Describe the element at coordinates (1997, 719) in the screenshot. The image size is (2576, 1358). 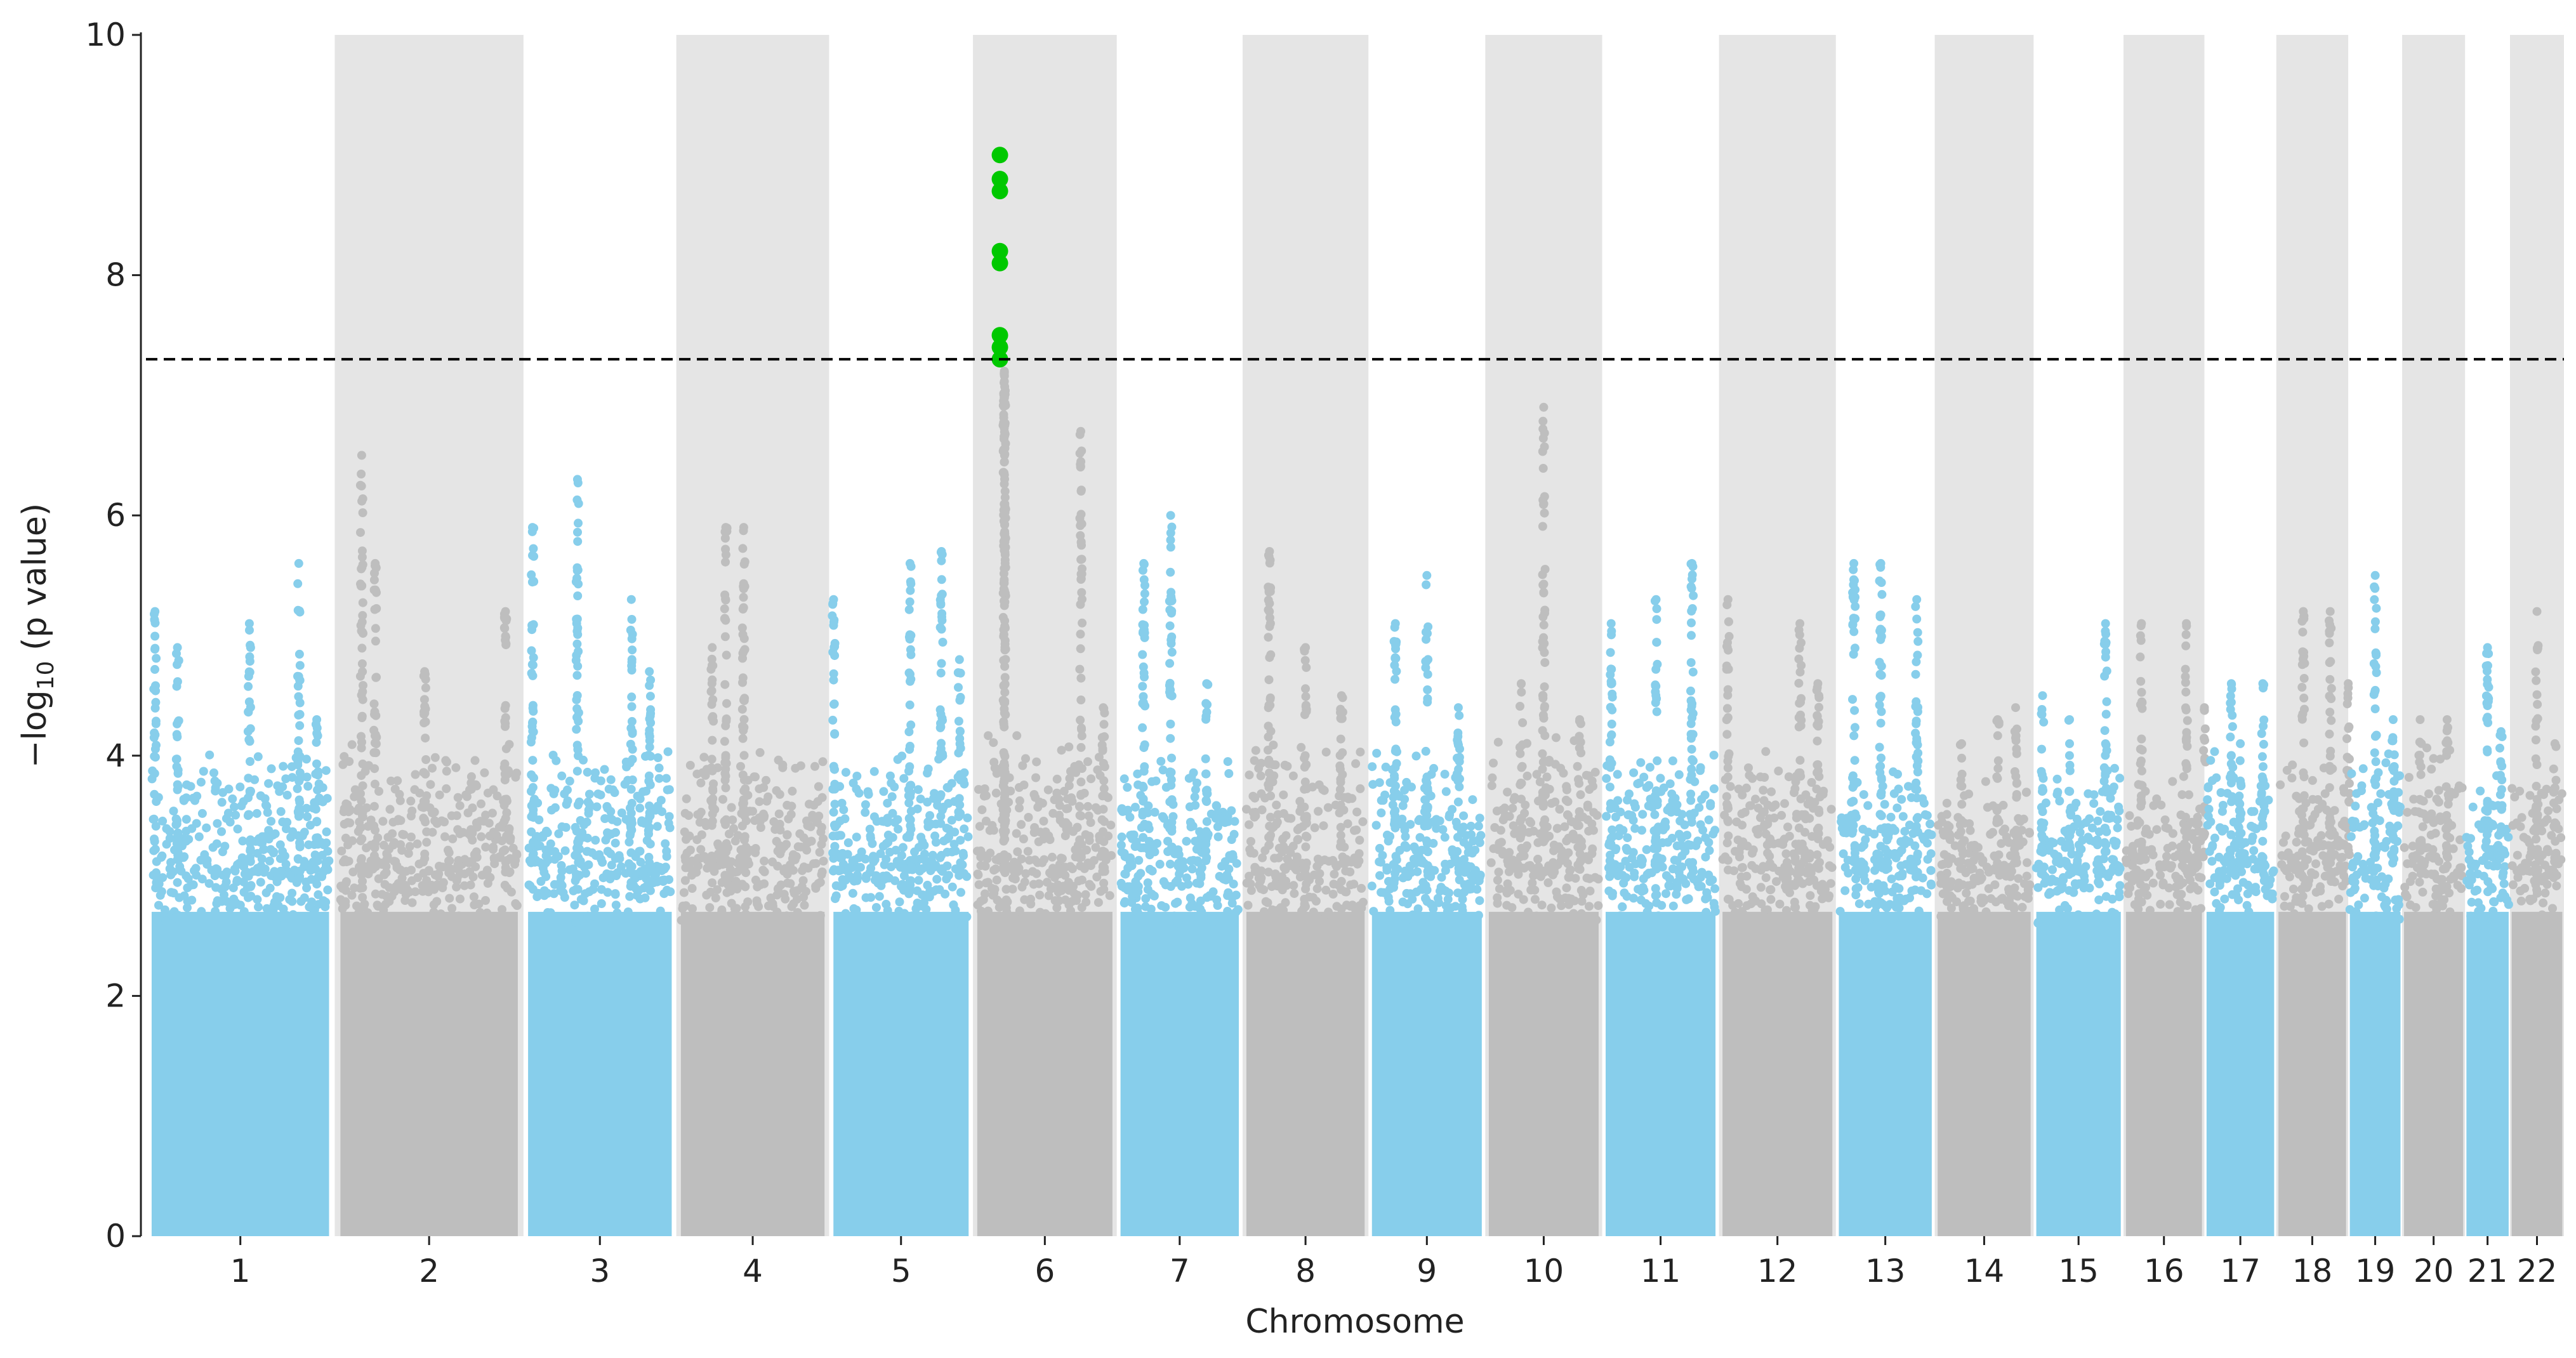
I see `snp-peak-point` at that location.